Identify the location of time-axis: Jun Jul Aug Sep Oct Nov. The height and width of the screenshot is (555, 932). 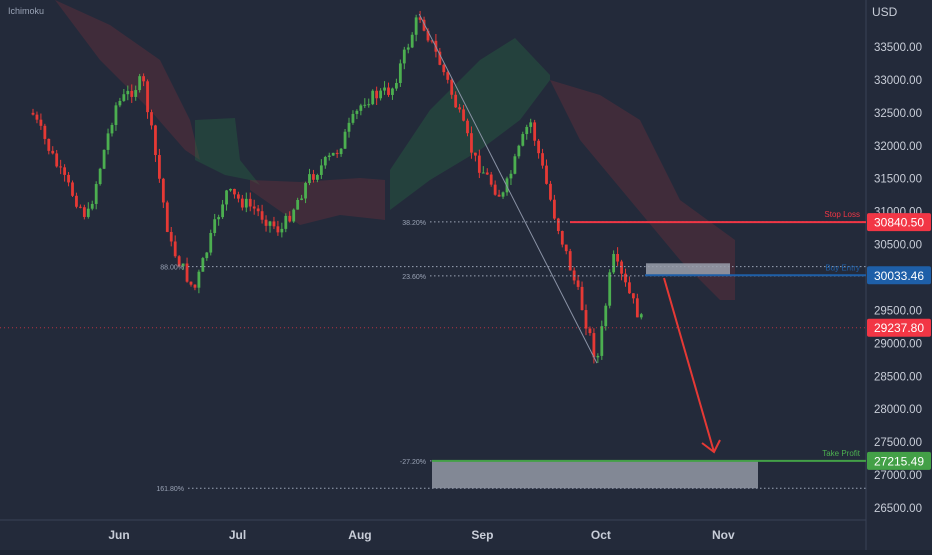
(421, 535).